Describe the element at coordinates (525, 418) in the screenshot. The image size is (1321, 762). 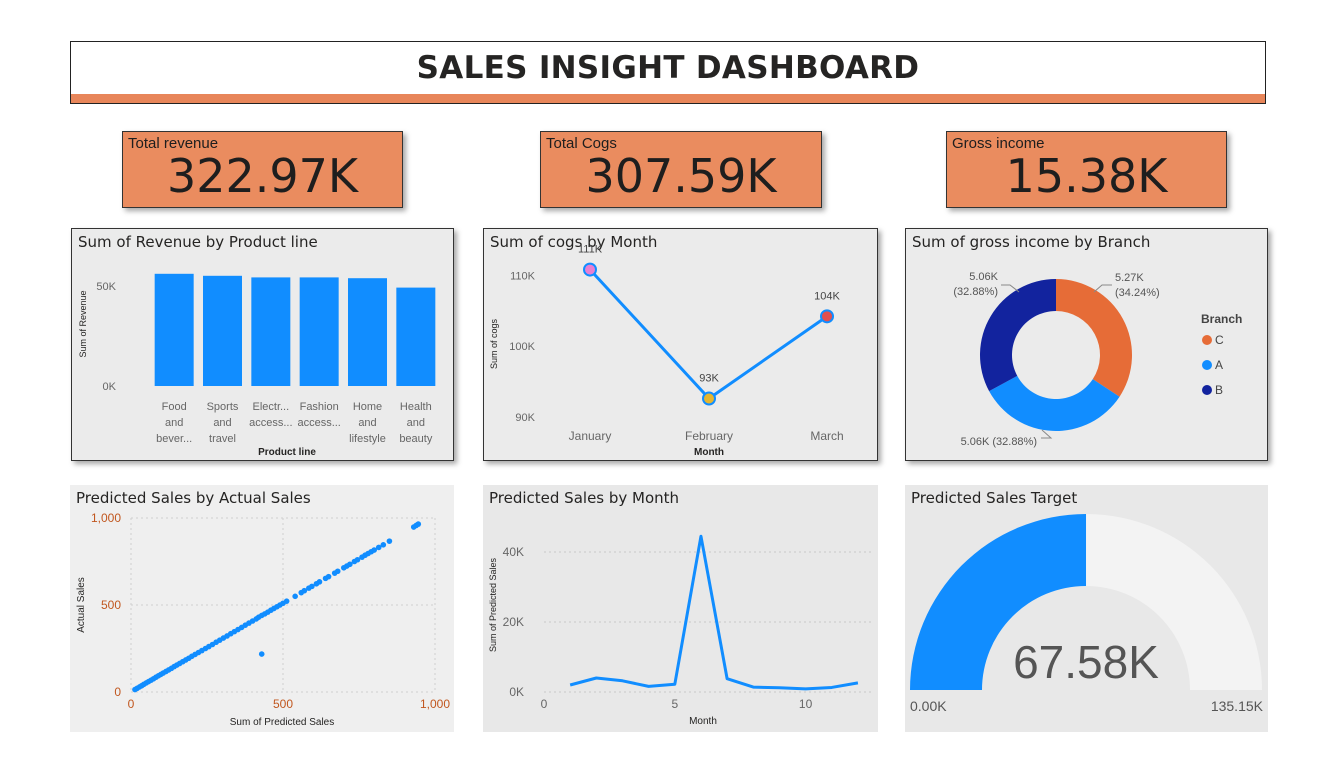
I see `y-tick-label: 90K` at that location.